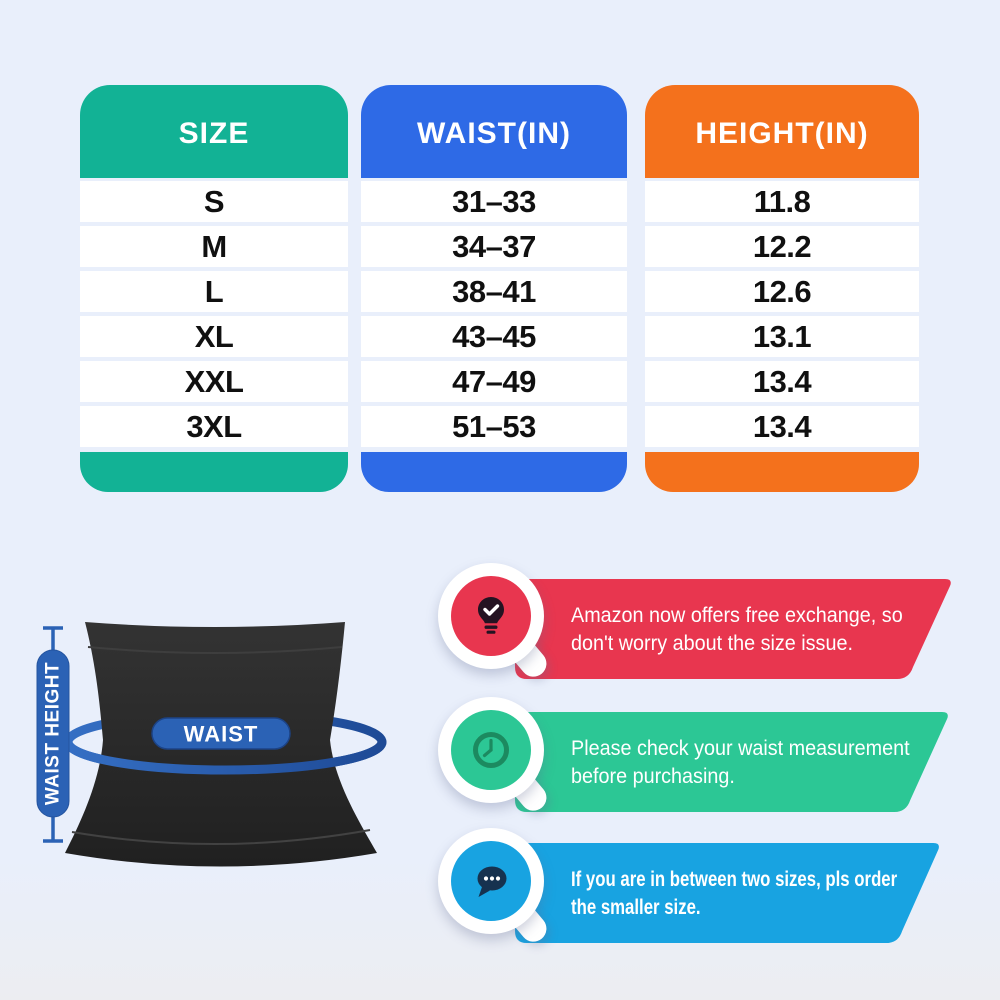 Image resolution: width=1000 pixels, height=1000 pixels. What do you see at coordinates (214, 336) in the screenshot?
I see `size-cell: XL` at bounding box center [214, 336].